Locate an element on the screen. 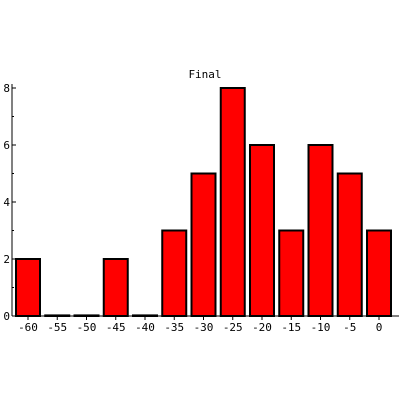 The width and height of the screenshot is (400, 400). x-tick-label--15: -15 is located at coordinates (291, 327).